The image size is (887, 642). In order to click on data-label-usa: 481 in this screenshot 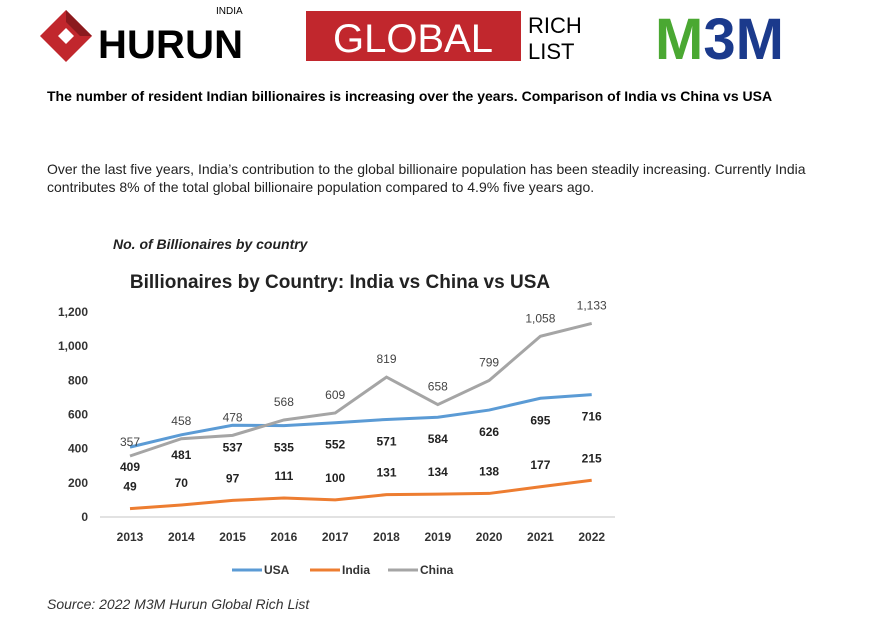, I will do `click(181, 455)`.